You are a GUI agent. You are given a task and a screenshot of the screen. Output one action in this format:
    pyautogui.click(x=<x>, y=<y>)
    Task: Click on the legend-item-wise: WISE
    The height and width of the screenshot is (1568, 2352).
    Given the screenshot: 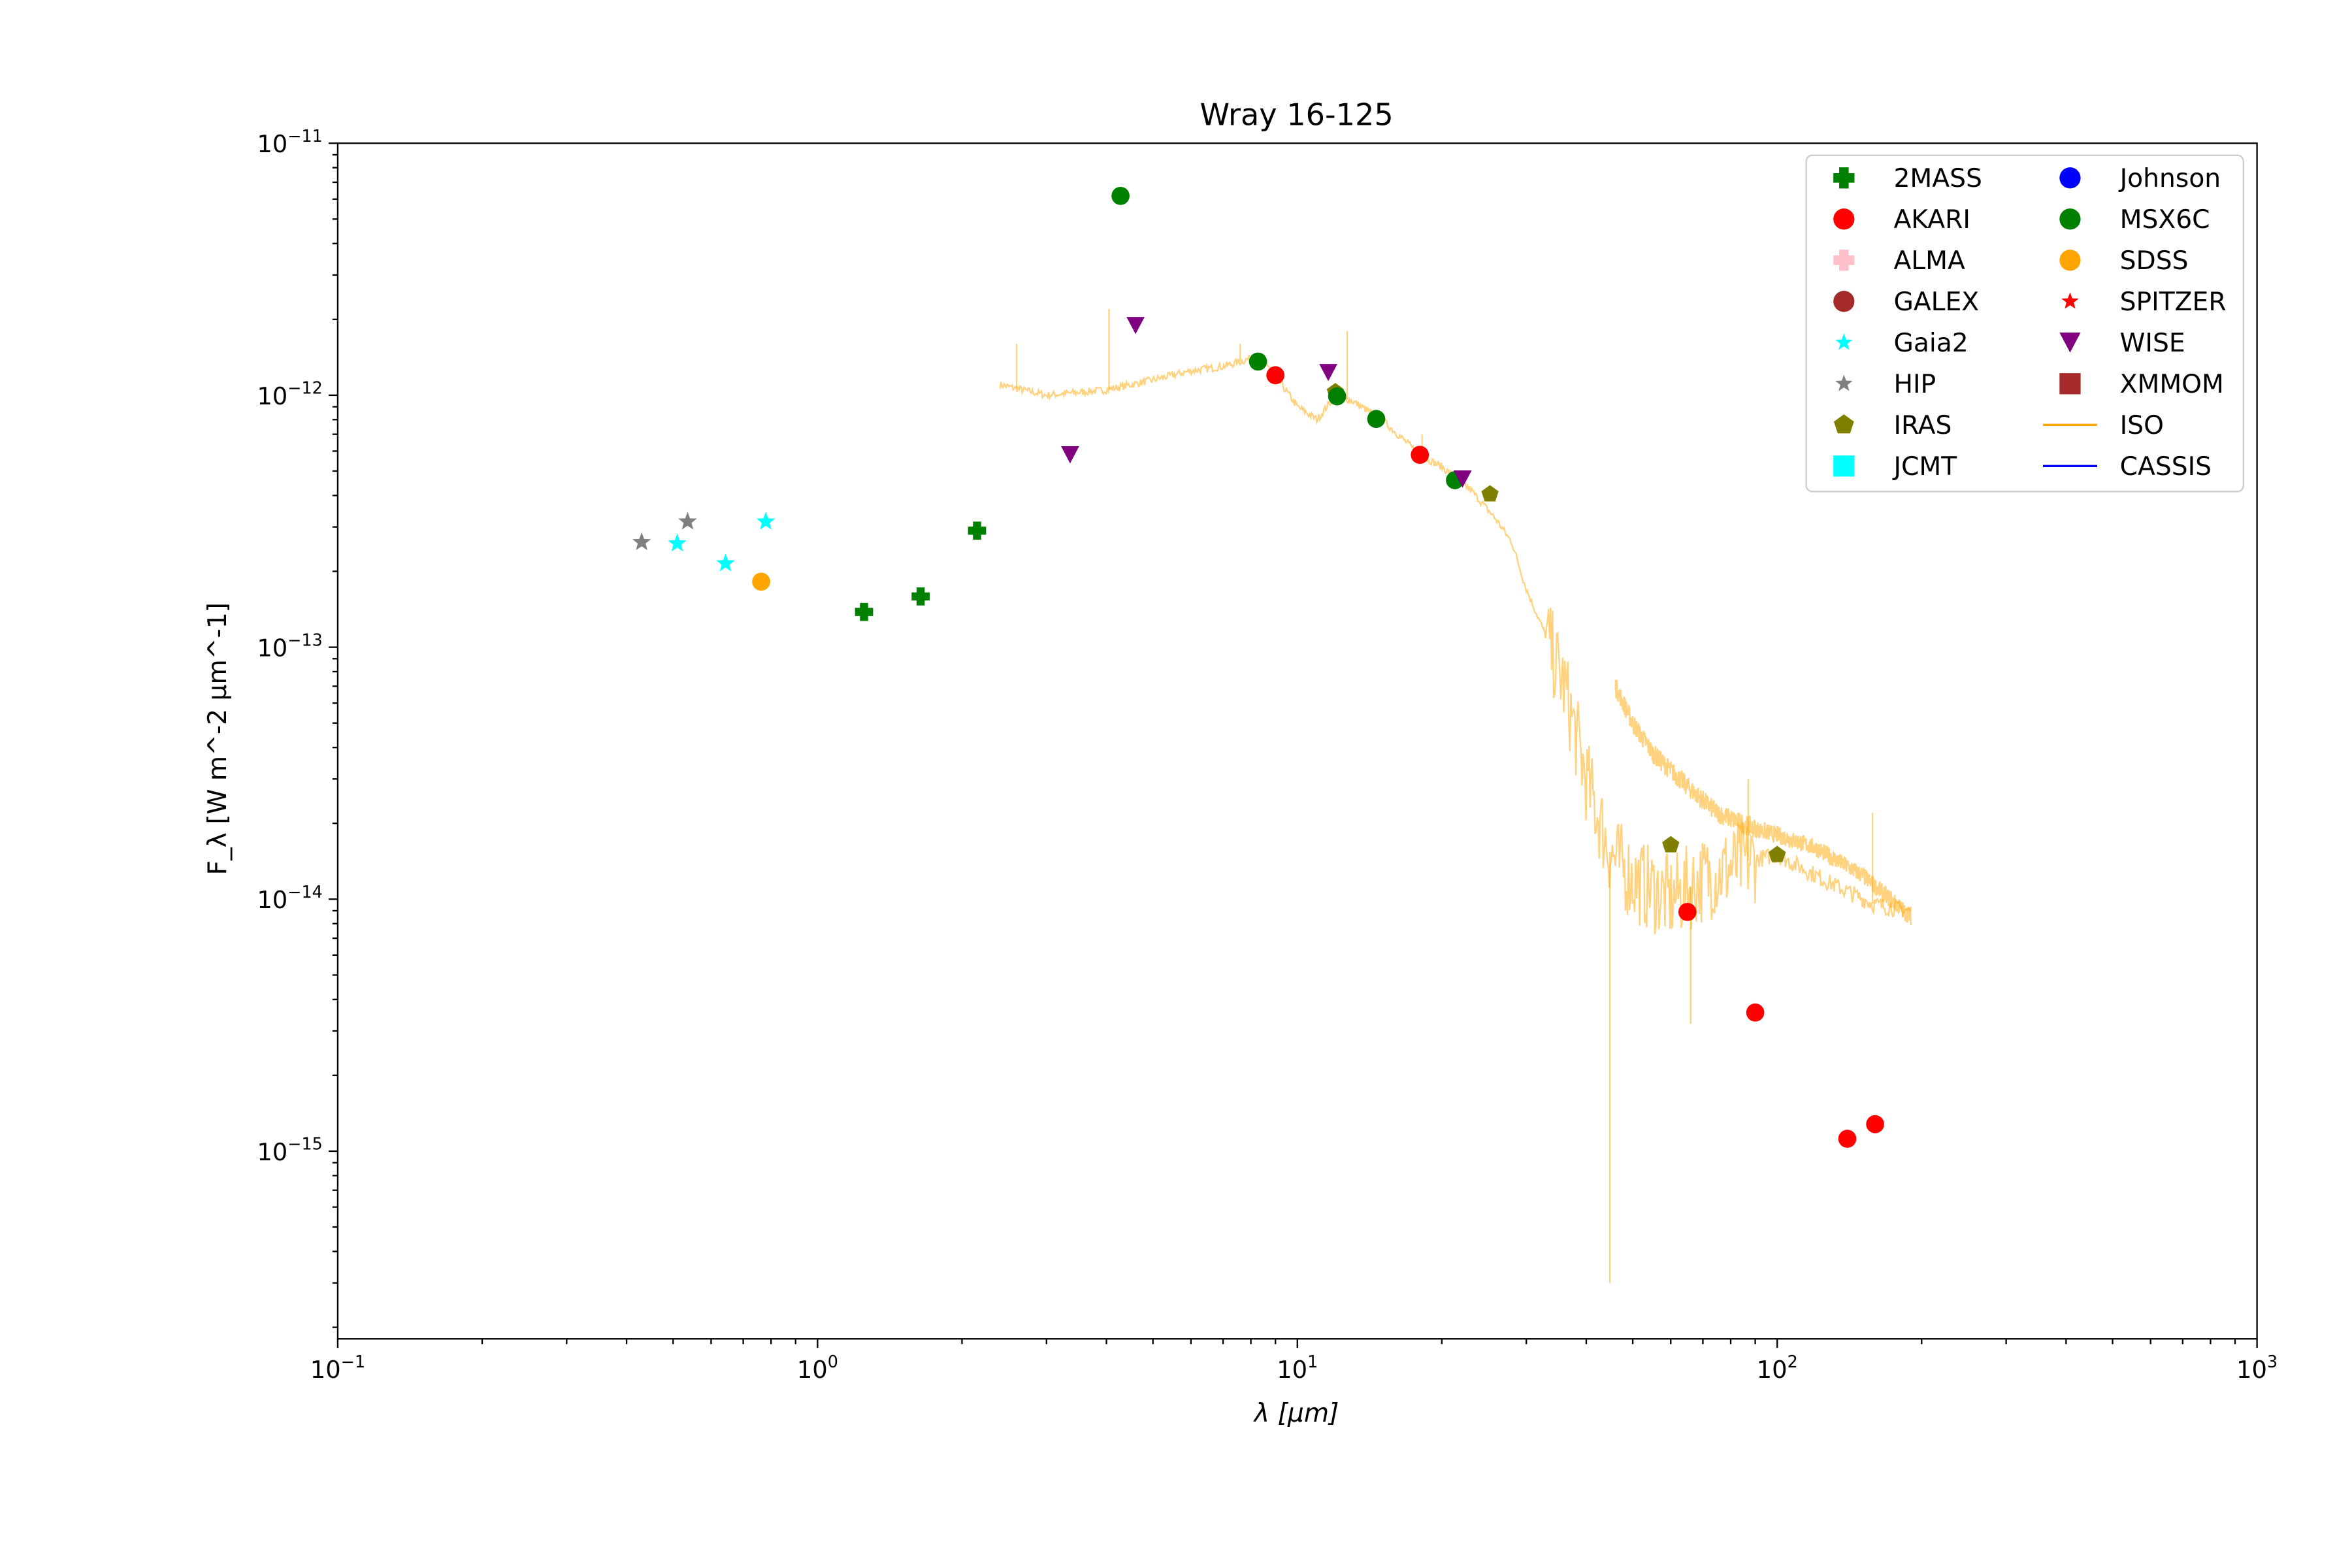 What is the action you would take?
    pyautogui.click(x=2122, y=343)
    